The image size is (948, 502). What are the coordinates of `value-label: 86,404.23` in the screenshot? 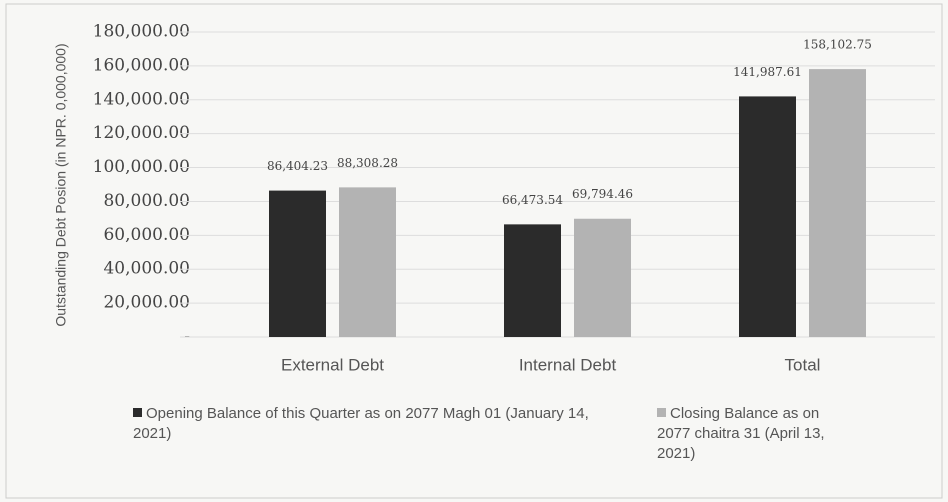 It's located at (297, 166).